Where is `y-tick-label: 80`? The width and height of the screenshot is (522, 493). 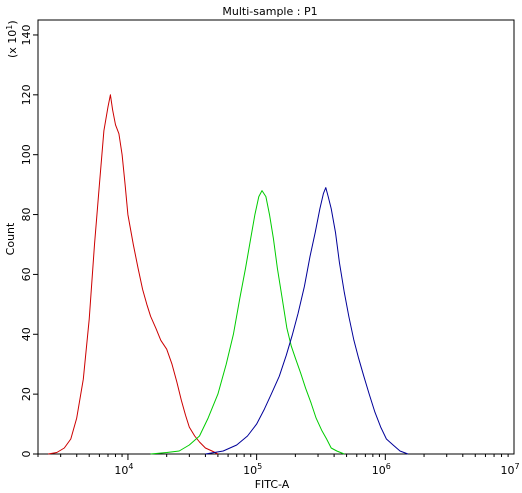
y-tick-label: 80 is located at coordinates (26, 215).